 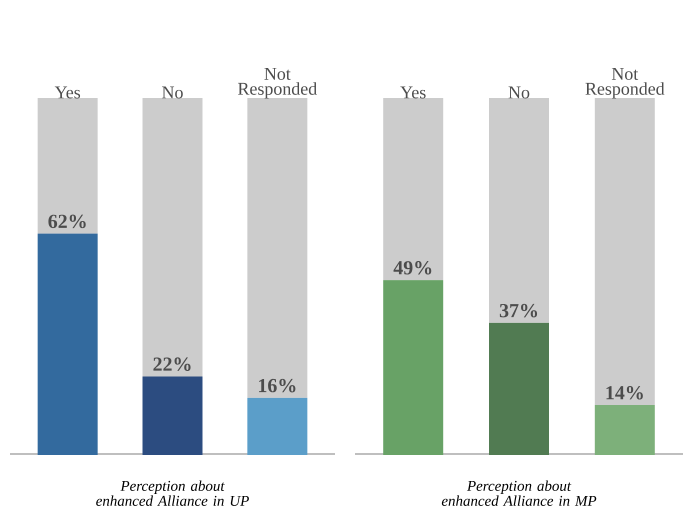 What do you see at coordinates (172, 493) in the screenshot?
I see `x-axis-title: Perception about enhanced Alliance in UP` at bounding box center [172, 493].